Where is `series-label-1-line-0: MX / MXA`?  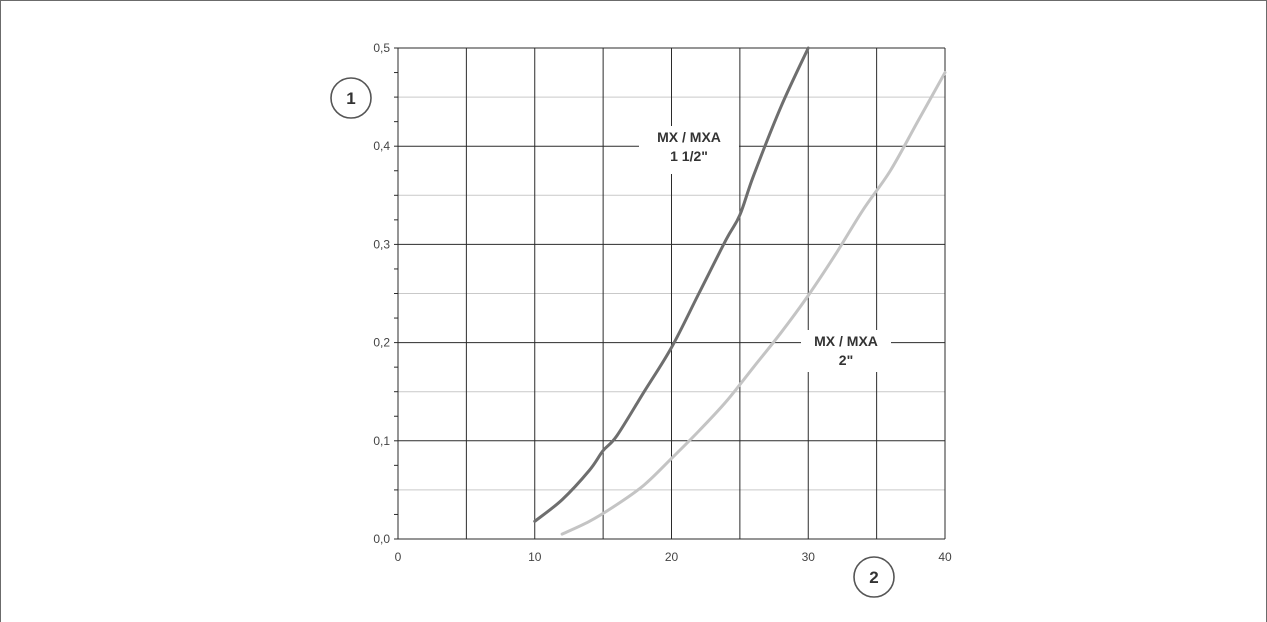
series-label-1-line-0: MX / MXA is located at coordinates (846, 341).